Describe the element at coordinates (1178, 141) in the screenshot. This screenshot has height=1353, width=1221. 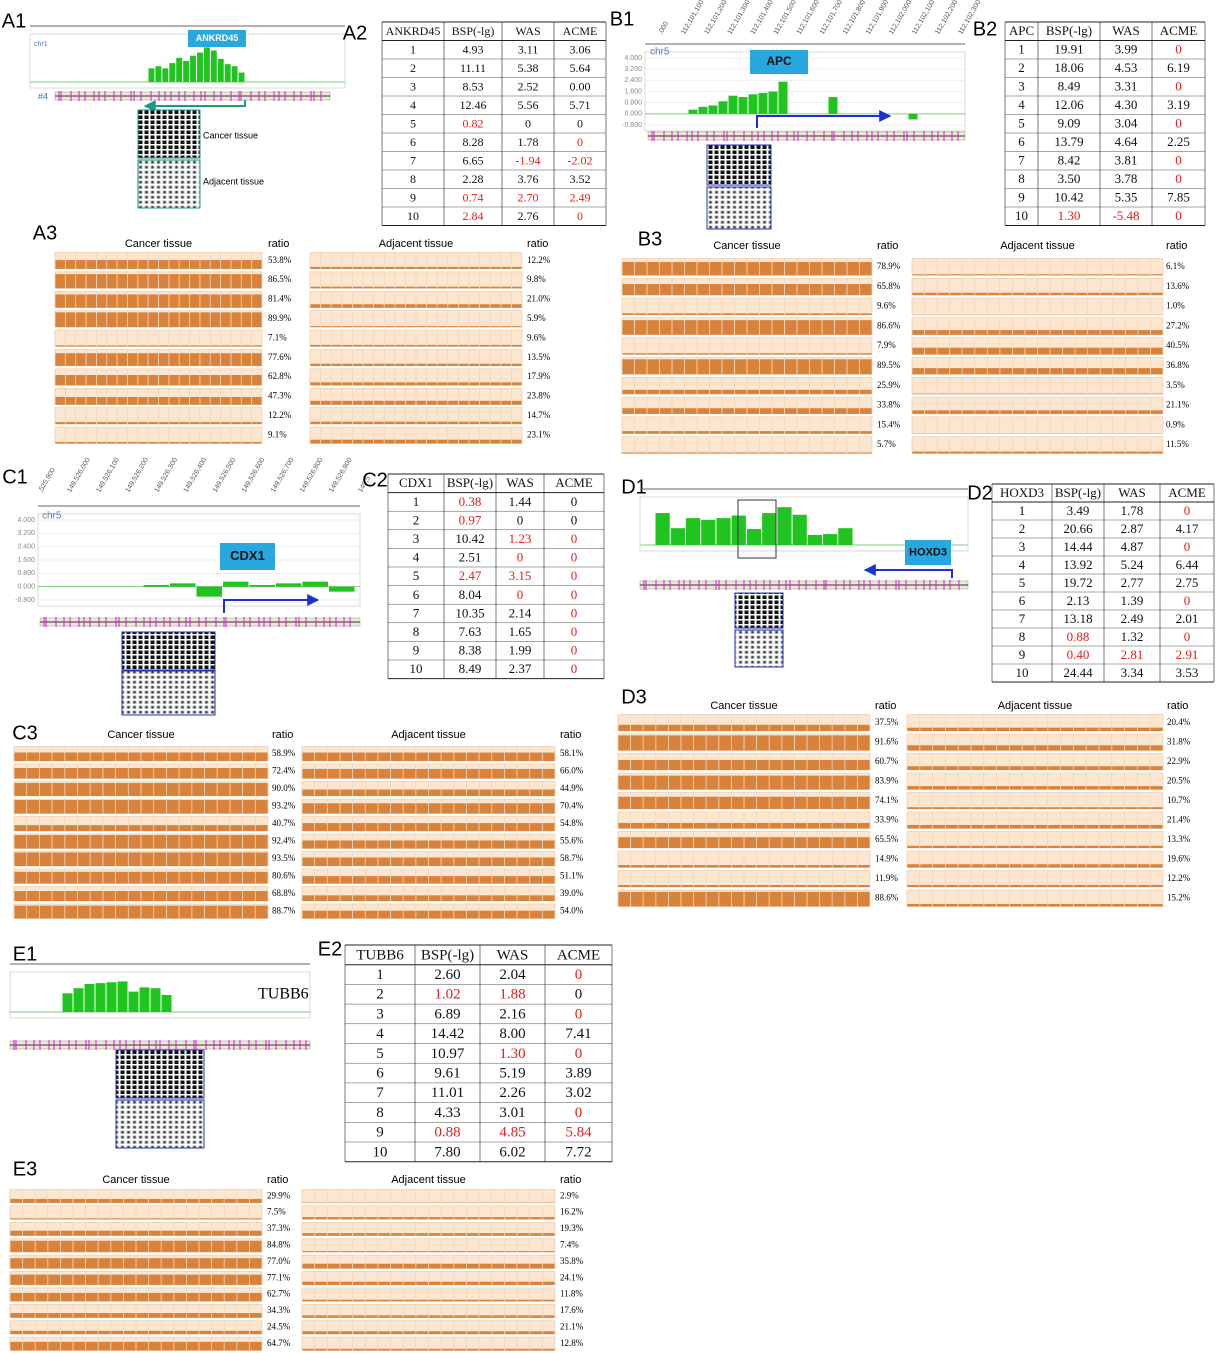
I see `table-cell: 2.25` at that location.